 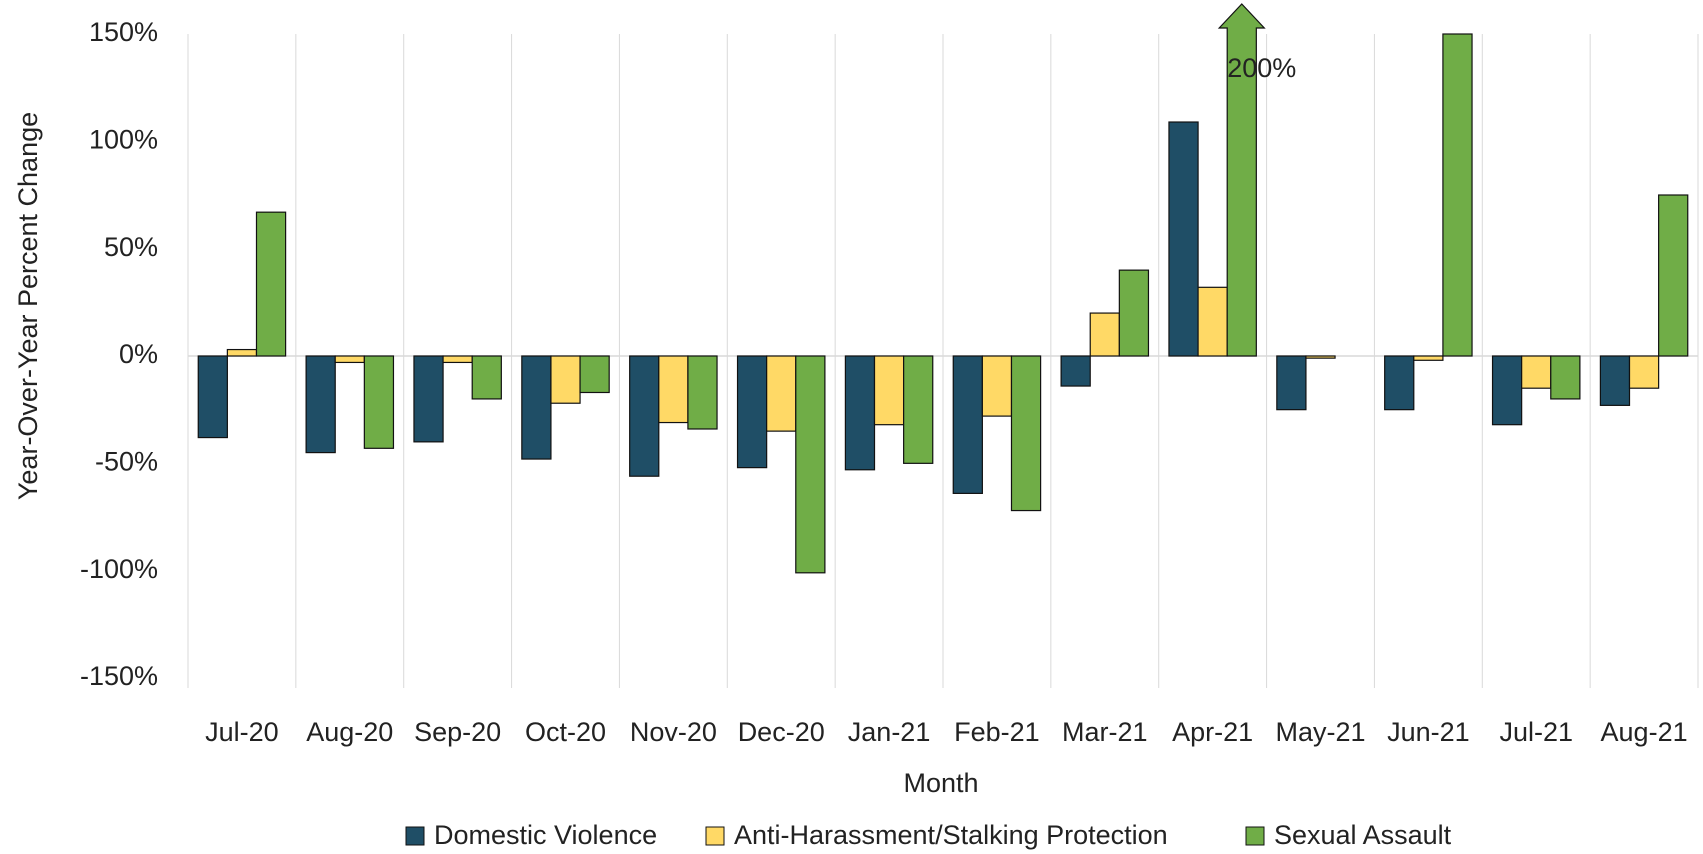 What do you see at coordinates (781, 732) in the screenshot?
I see `x-tick-label: Dec-20` at bounding box center [781, 732].